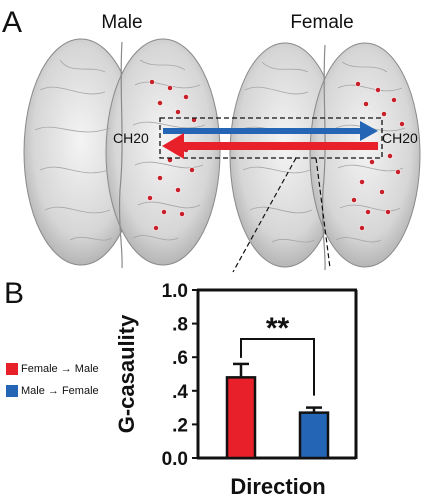 The image size is (430, 500). Describe the element at coordinates (277, 486) in the screenshot. I see `x-axis-label: Direction` at that location.